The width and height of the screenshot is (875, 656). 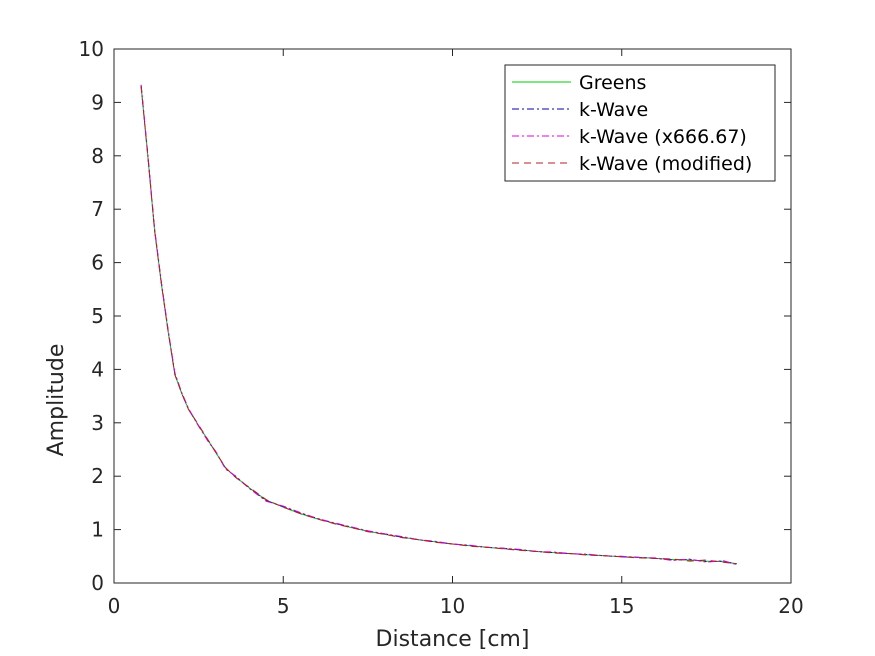 I want to click on y-tick-label-2: 2, so click(x=97, y=476).